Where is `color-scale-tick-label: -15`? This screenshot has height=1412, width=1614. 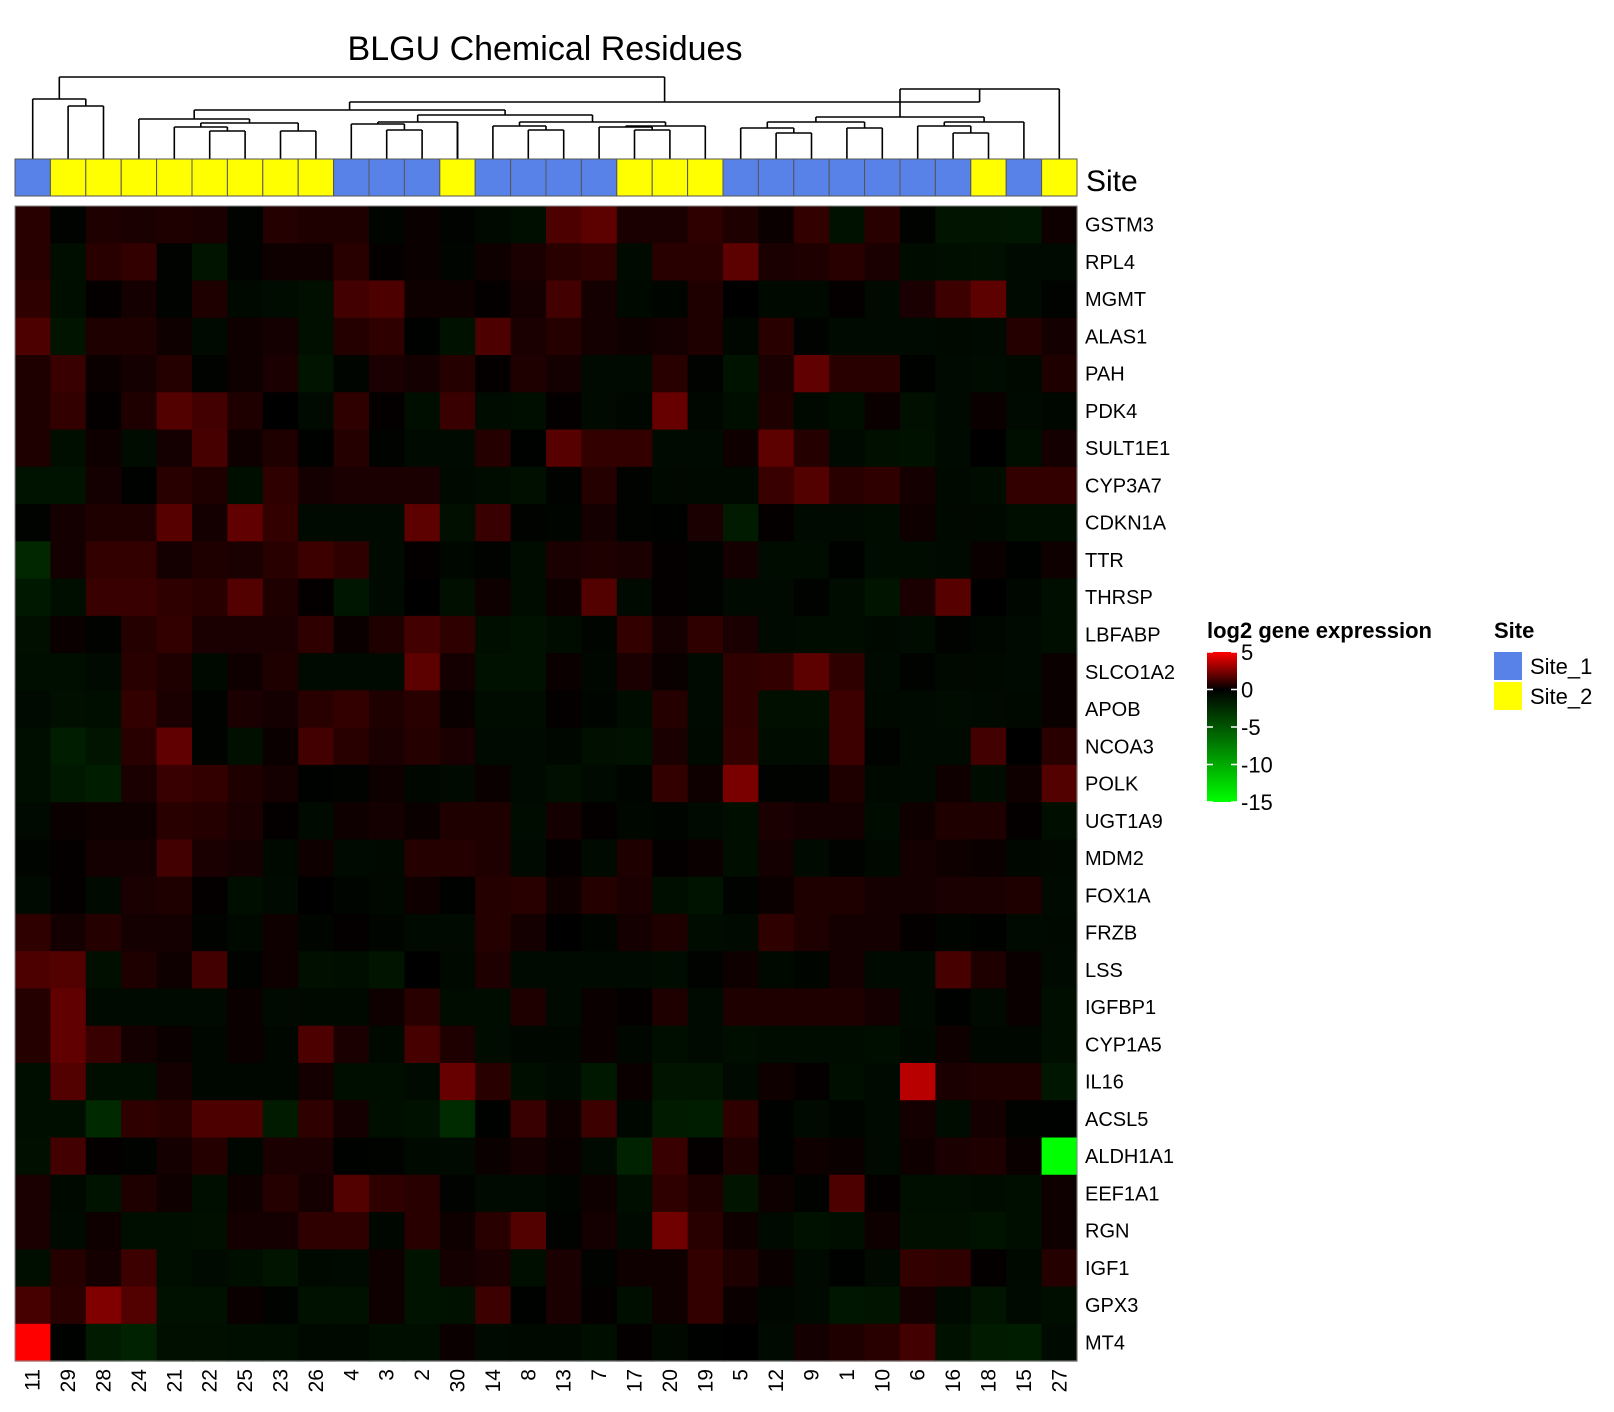
color-scale-tick-label: -15 is located at coordinates (1257, 802).